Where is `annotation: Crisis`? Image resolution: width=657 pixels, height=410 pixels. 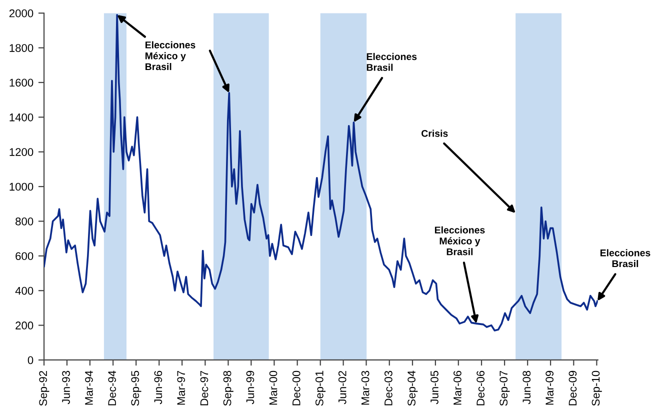 annotation: Crisis is located at coordinates (435, 133).